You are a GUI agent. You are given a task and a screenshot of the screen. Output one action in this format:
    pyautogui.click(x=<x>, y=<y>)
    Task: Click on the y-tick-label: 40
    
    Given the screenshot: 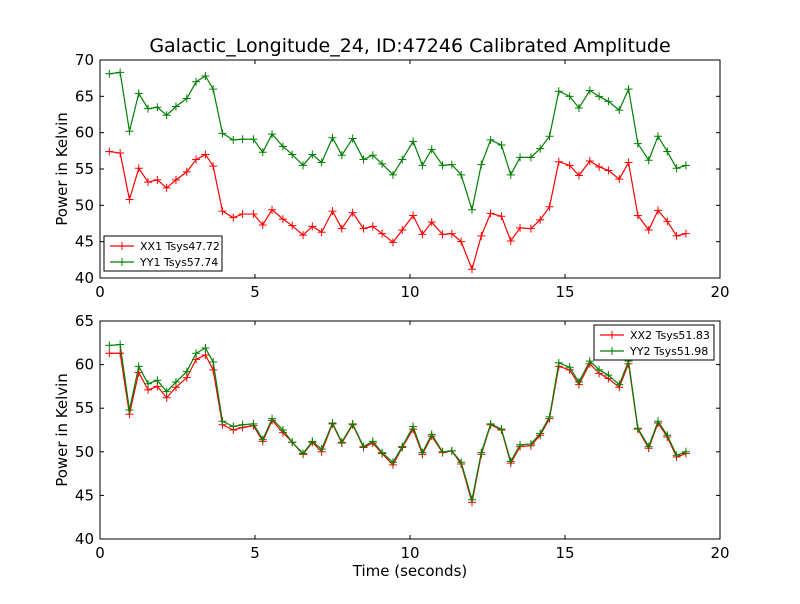 What is the action you would take?
    pyautogui.click(x=84, y=278)
    